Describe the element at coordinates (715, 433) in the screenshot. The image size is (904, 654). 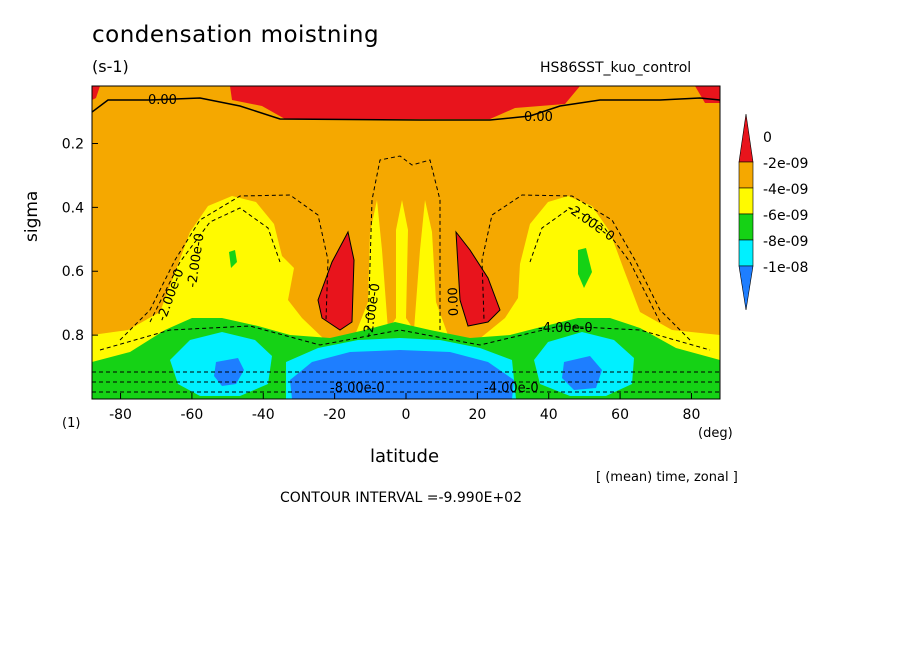
I see `x-axis-unit: (deg)` at that location.